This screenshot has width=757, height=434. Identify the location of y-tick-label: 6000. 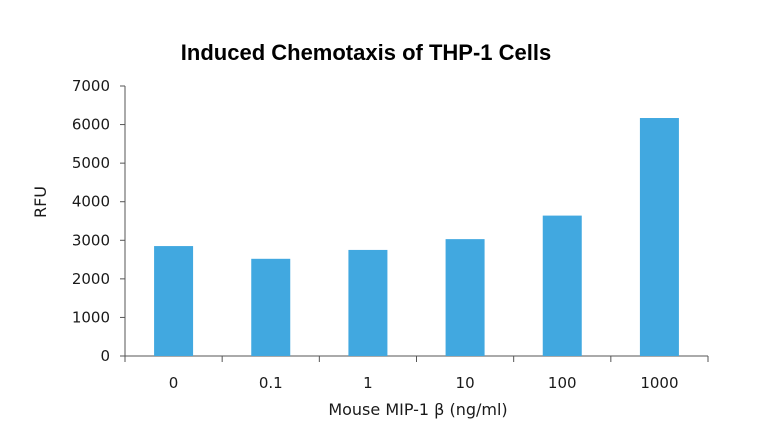
(91, 125).